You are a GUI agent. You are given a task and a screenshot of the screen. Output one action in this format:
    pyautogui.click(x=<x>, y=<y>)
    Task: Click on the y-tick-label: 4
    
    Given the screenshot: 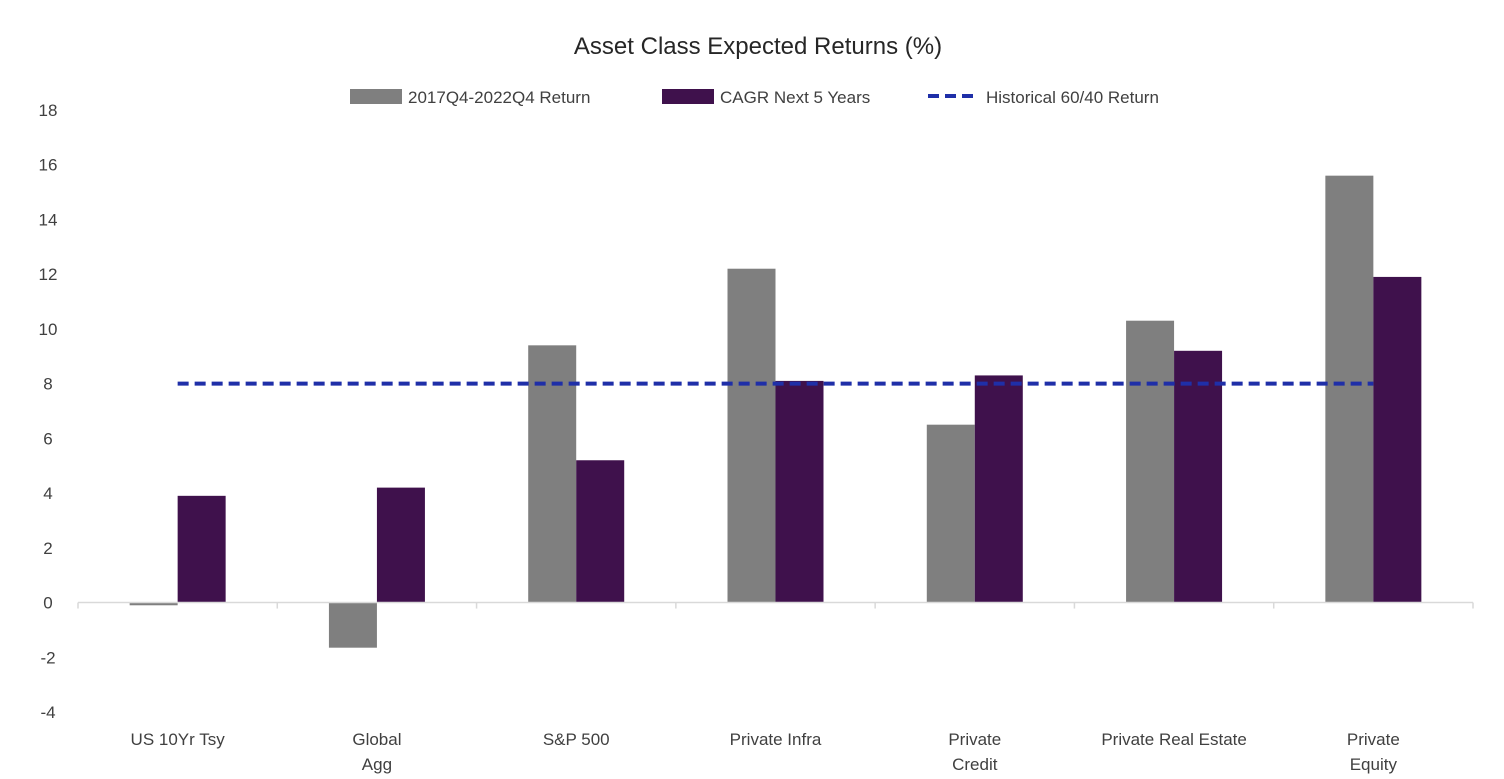 What is the action you would take?
    pyautogui.click(x=47, y=493)
    